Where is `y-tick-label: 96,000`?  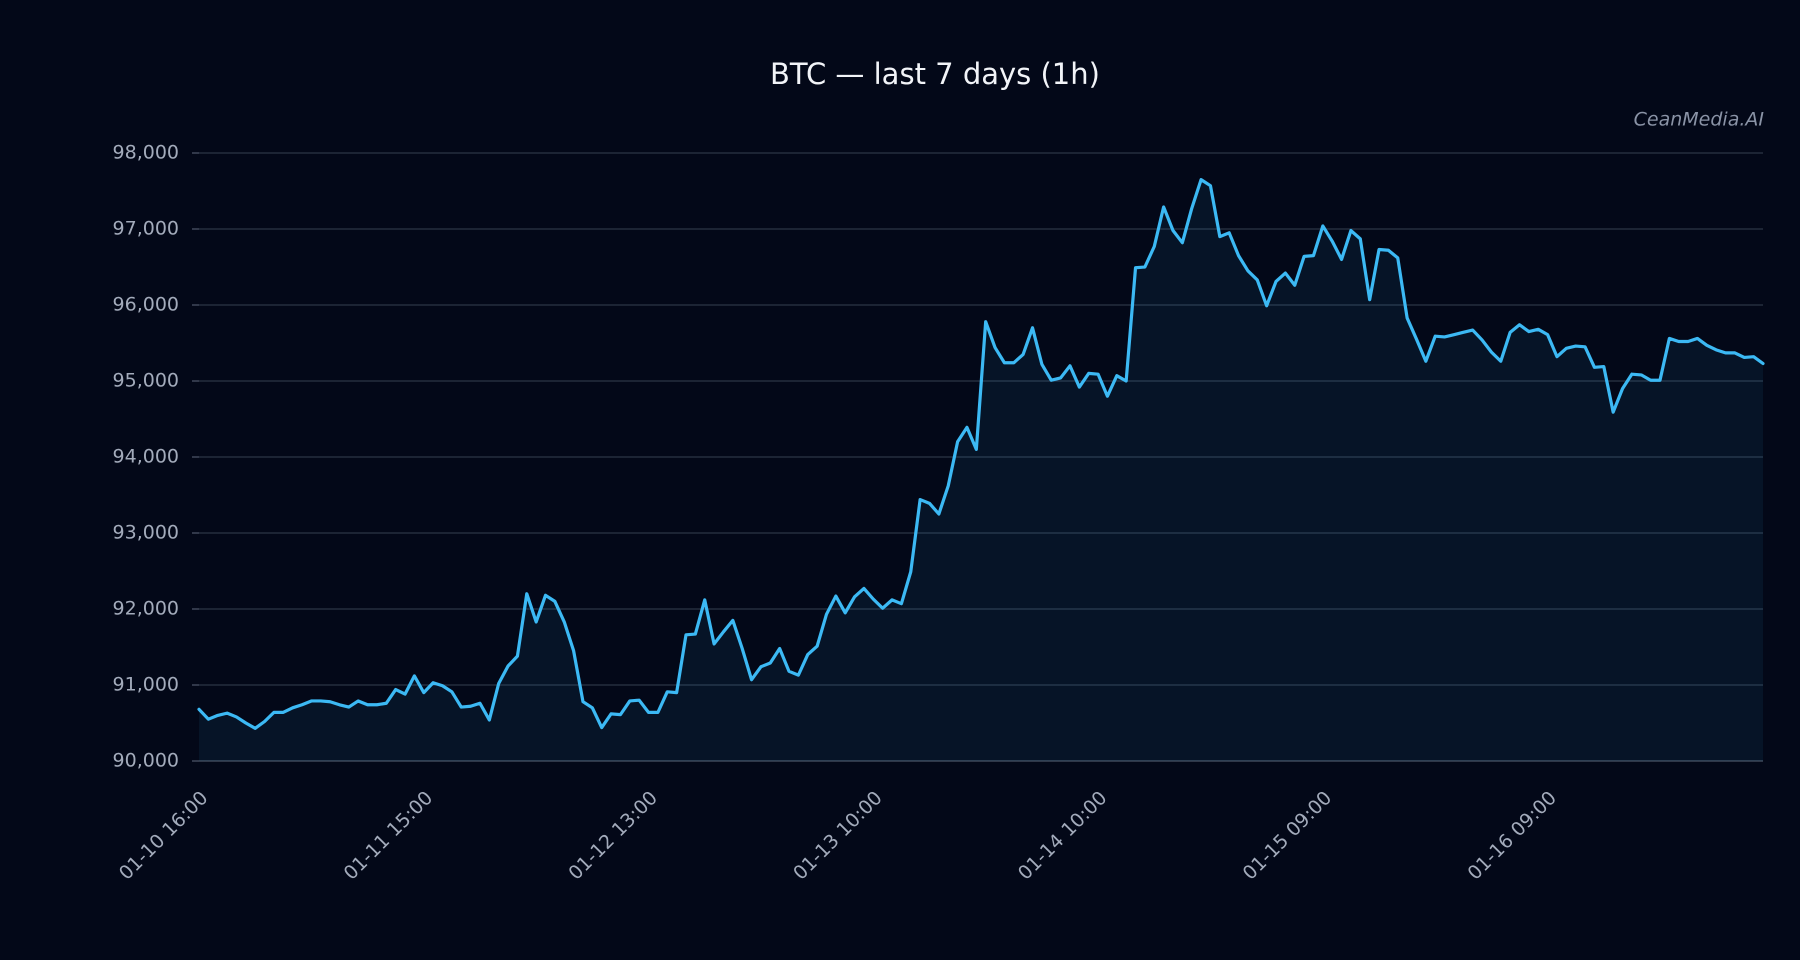 y-tick-label: 96,000 is located at coordinates (146, 305).